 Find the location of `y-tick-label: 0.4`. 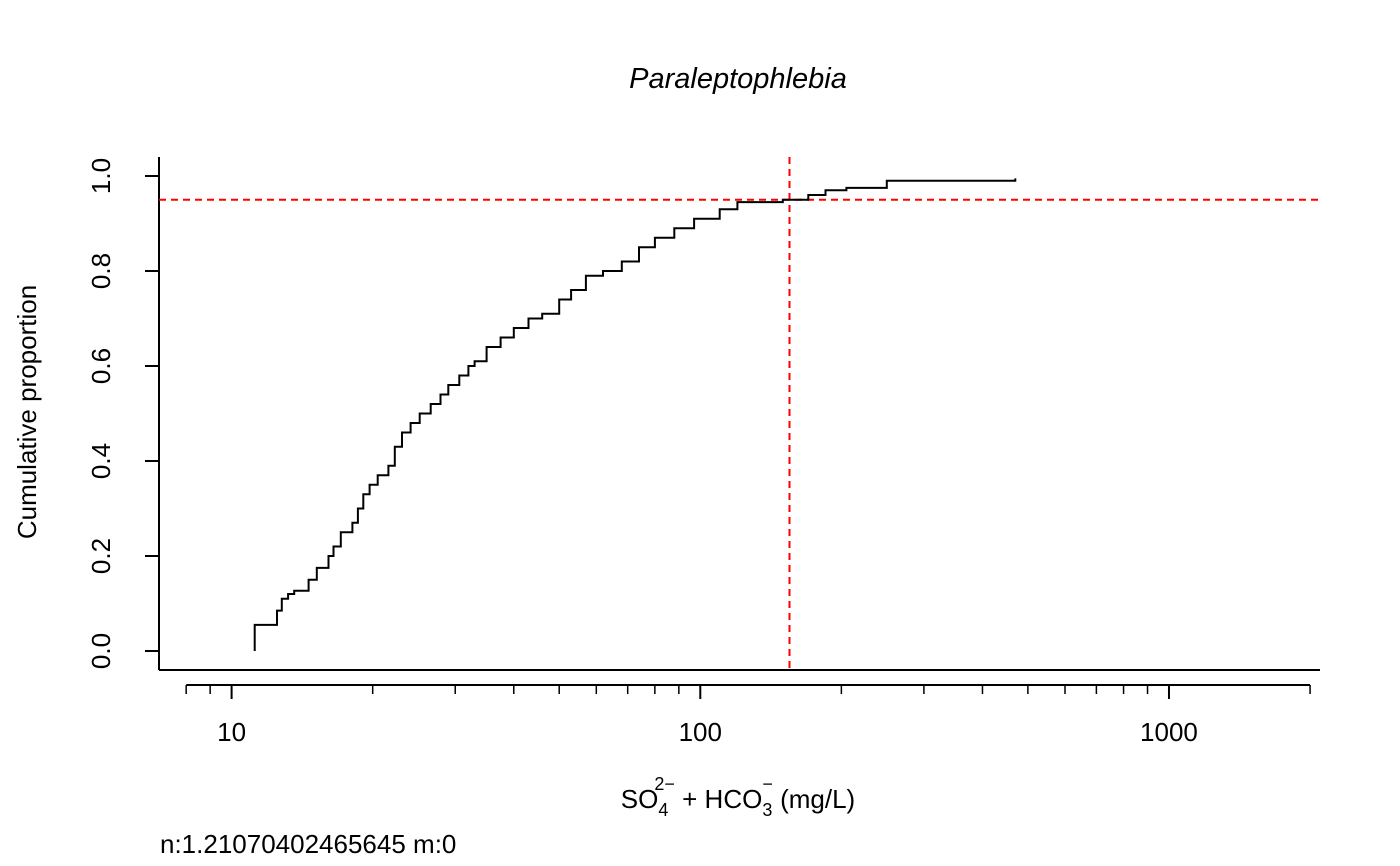

y-tick-label: 0.4 is located at coordinates (101, 461).